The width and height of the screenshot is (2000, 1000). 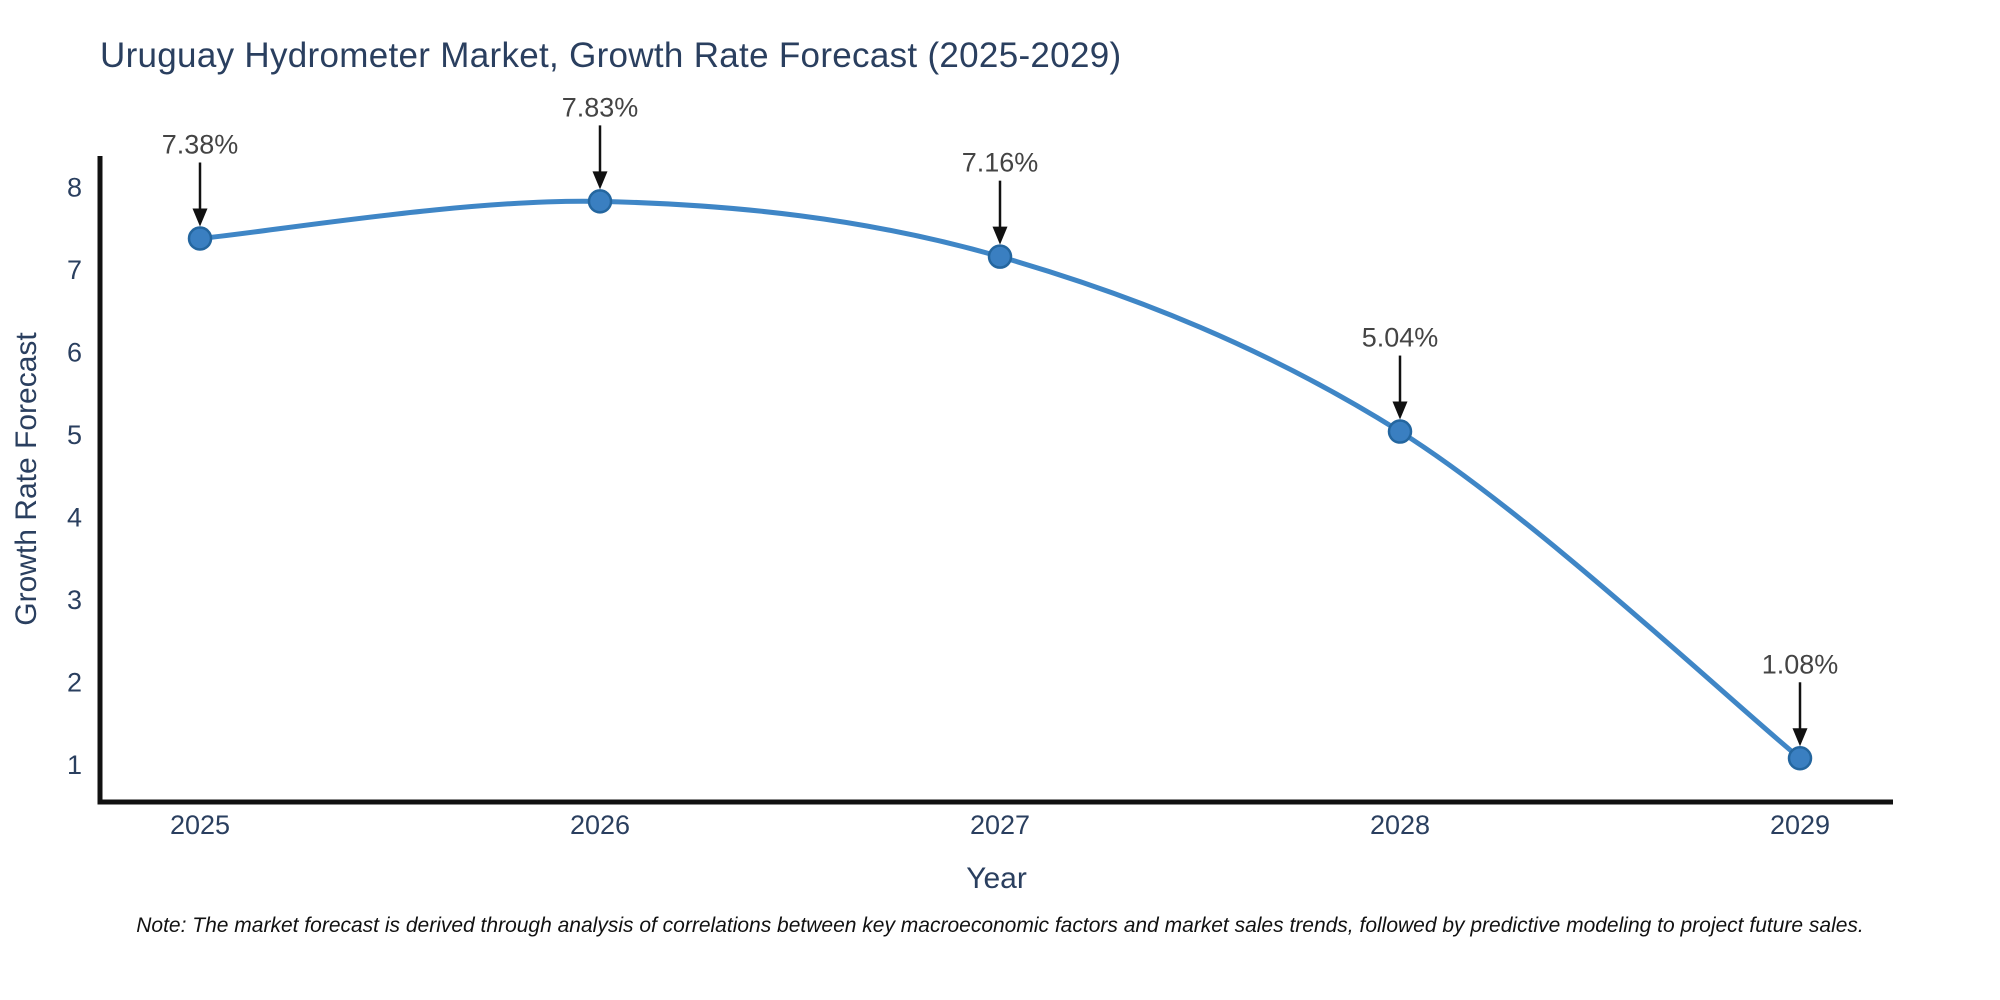 I want to click on y-tick-label: 6, so click(x=74, y=352).